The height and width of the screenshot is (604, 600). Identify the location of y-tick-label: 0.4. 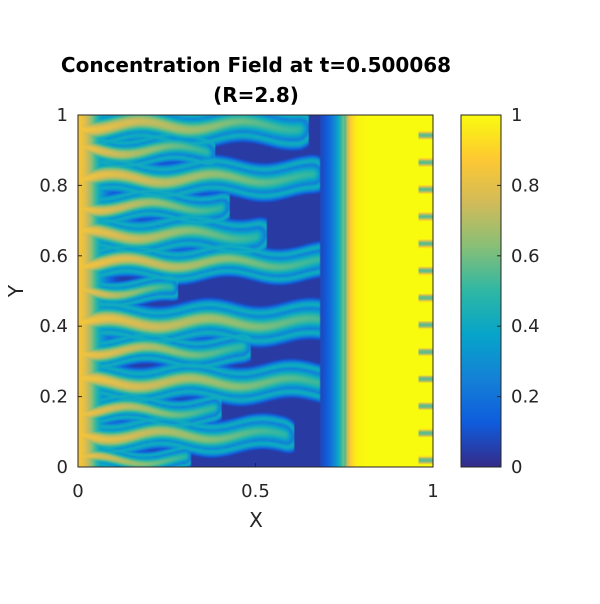
(53, 326).